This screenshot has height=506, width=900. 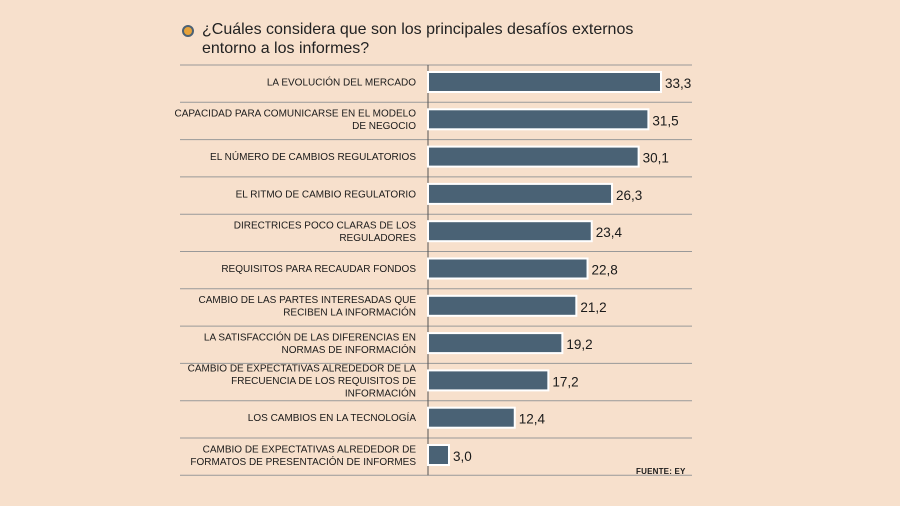 What do you see at coordinates (462, 456) in the screenshot?
I see `value-label: 3,0` at bounding box center [462, 456].